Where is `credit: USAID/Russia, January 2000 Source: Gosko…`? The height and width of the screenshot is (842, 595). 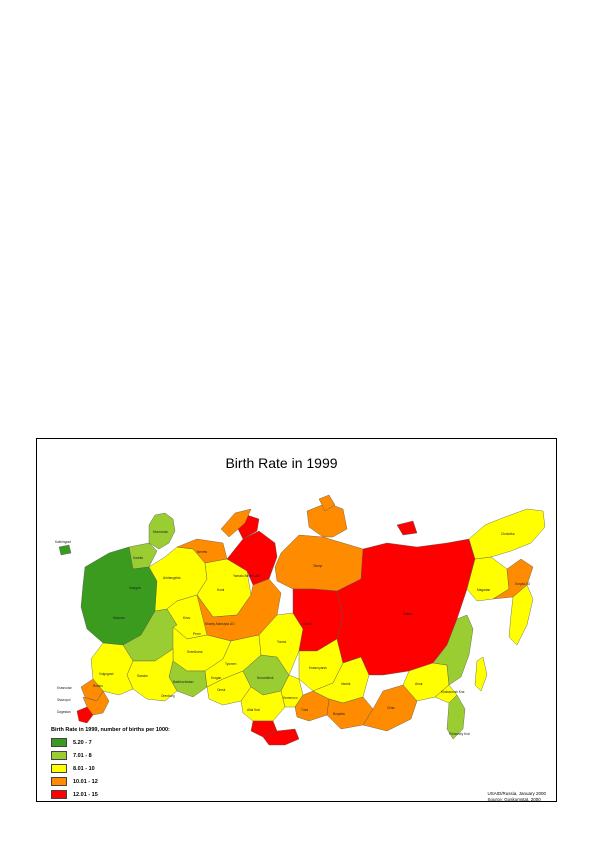 credit: USAID/Russia, January 2000 Source: Gosko… is located at coordinates (516, 797).